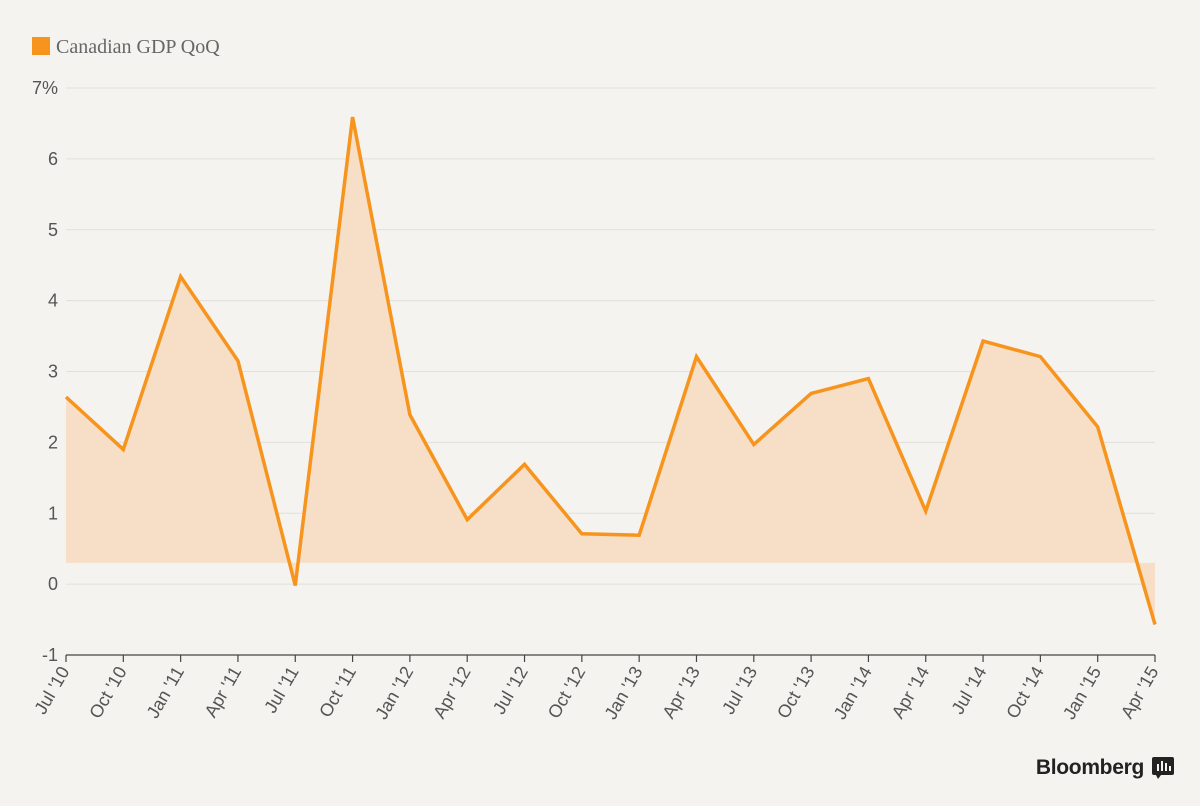  What do you see at coordinates (53, 584) in the screenshot?
I see `y-tick-label: 0` at bounding box center [53, 584].